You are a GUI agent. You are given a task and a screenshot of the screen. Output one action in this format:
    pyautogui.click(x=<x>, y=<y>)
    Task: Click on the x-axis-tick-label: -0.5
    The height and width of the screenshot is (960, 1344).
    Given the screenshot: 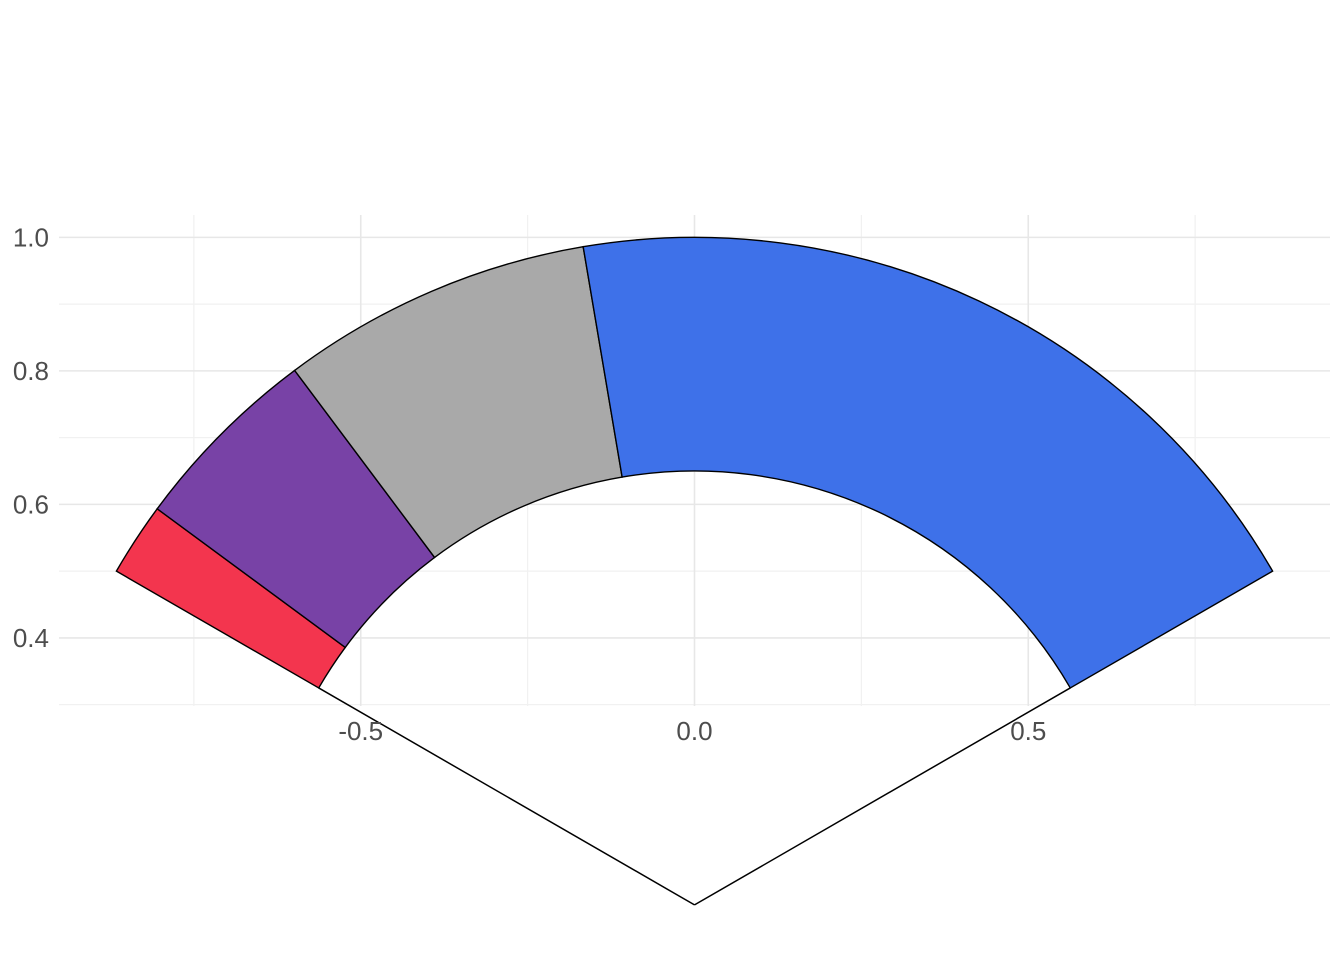 What is the action you would take?
    pyautogui.click(x=360, y=731)
    